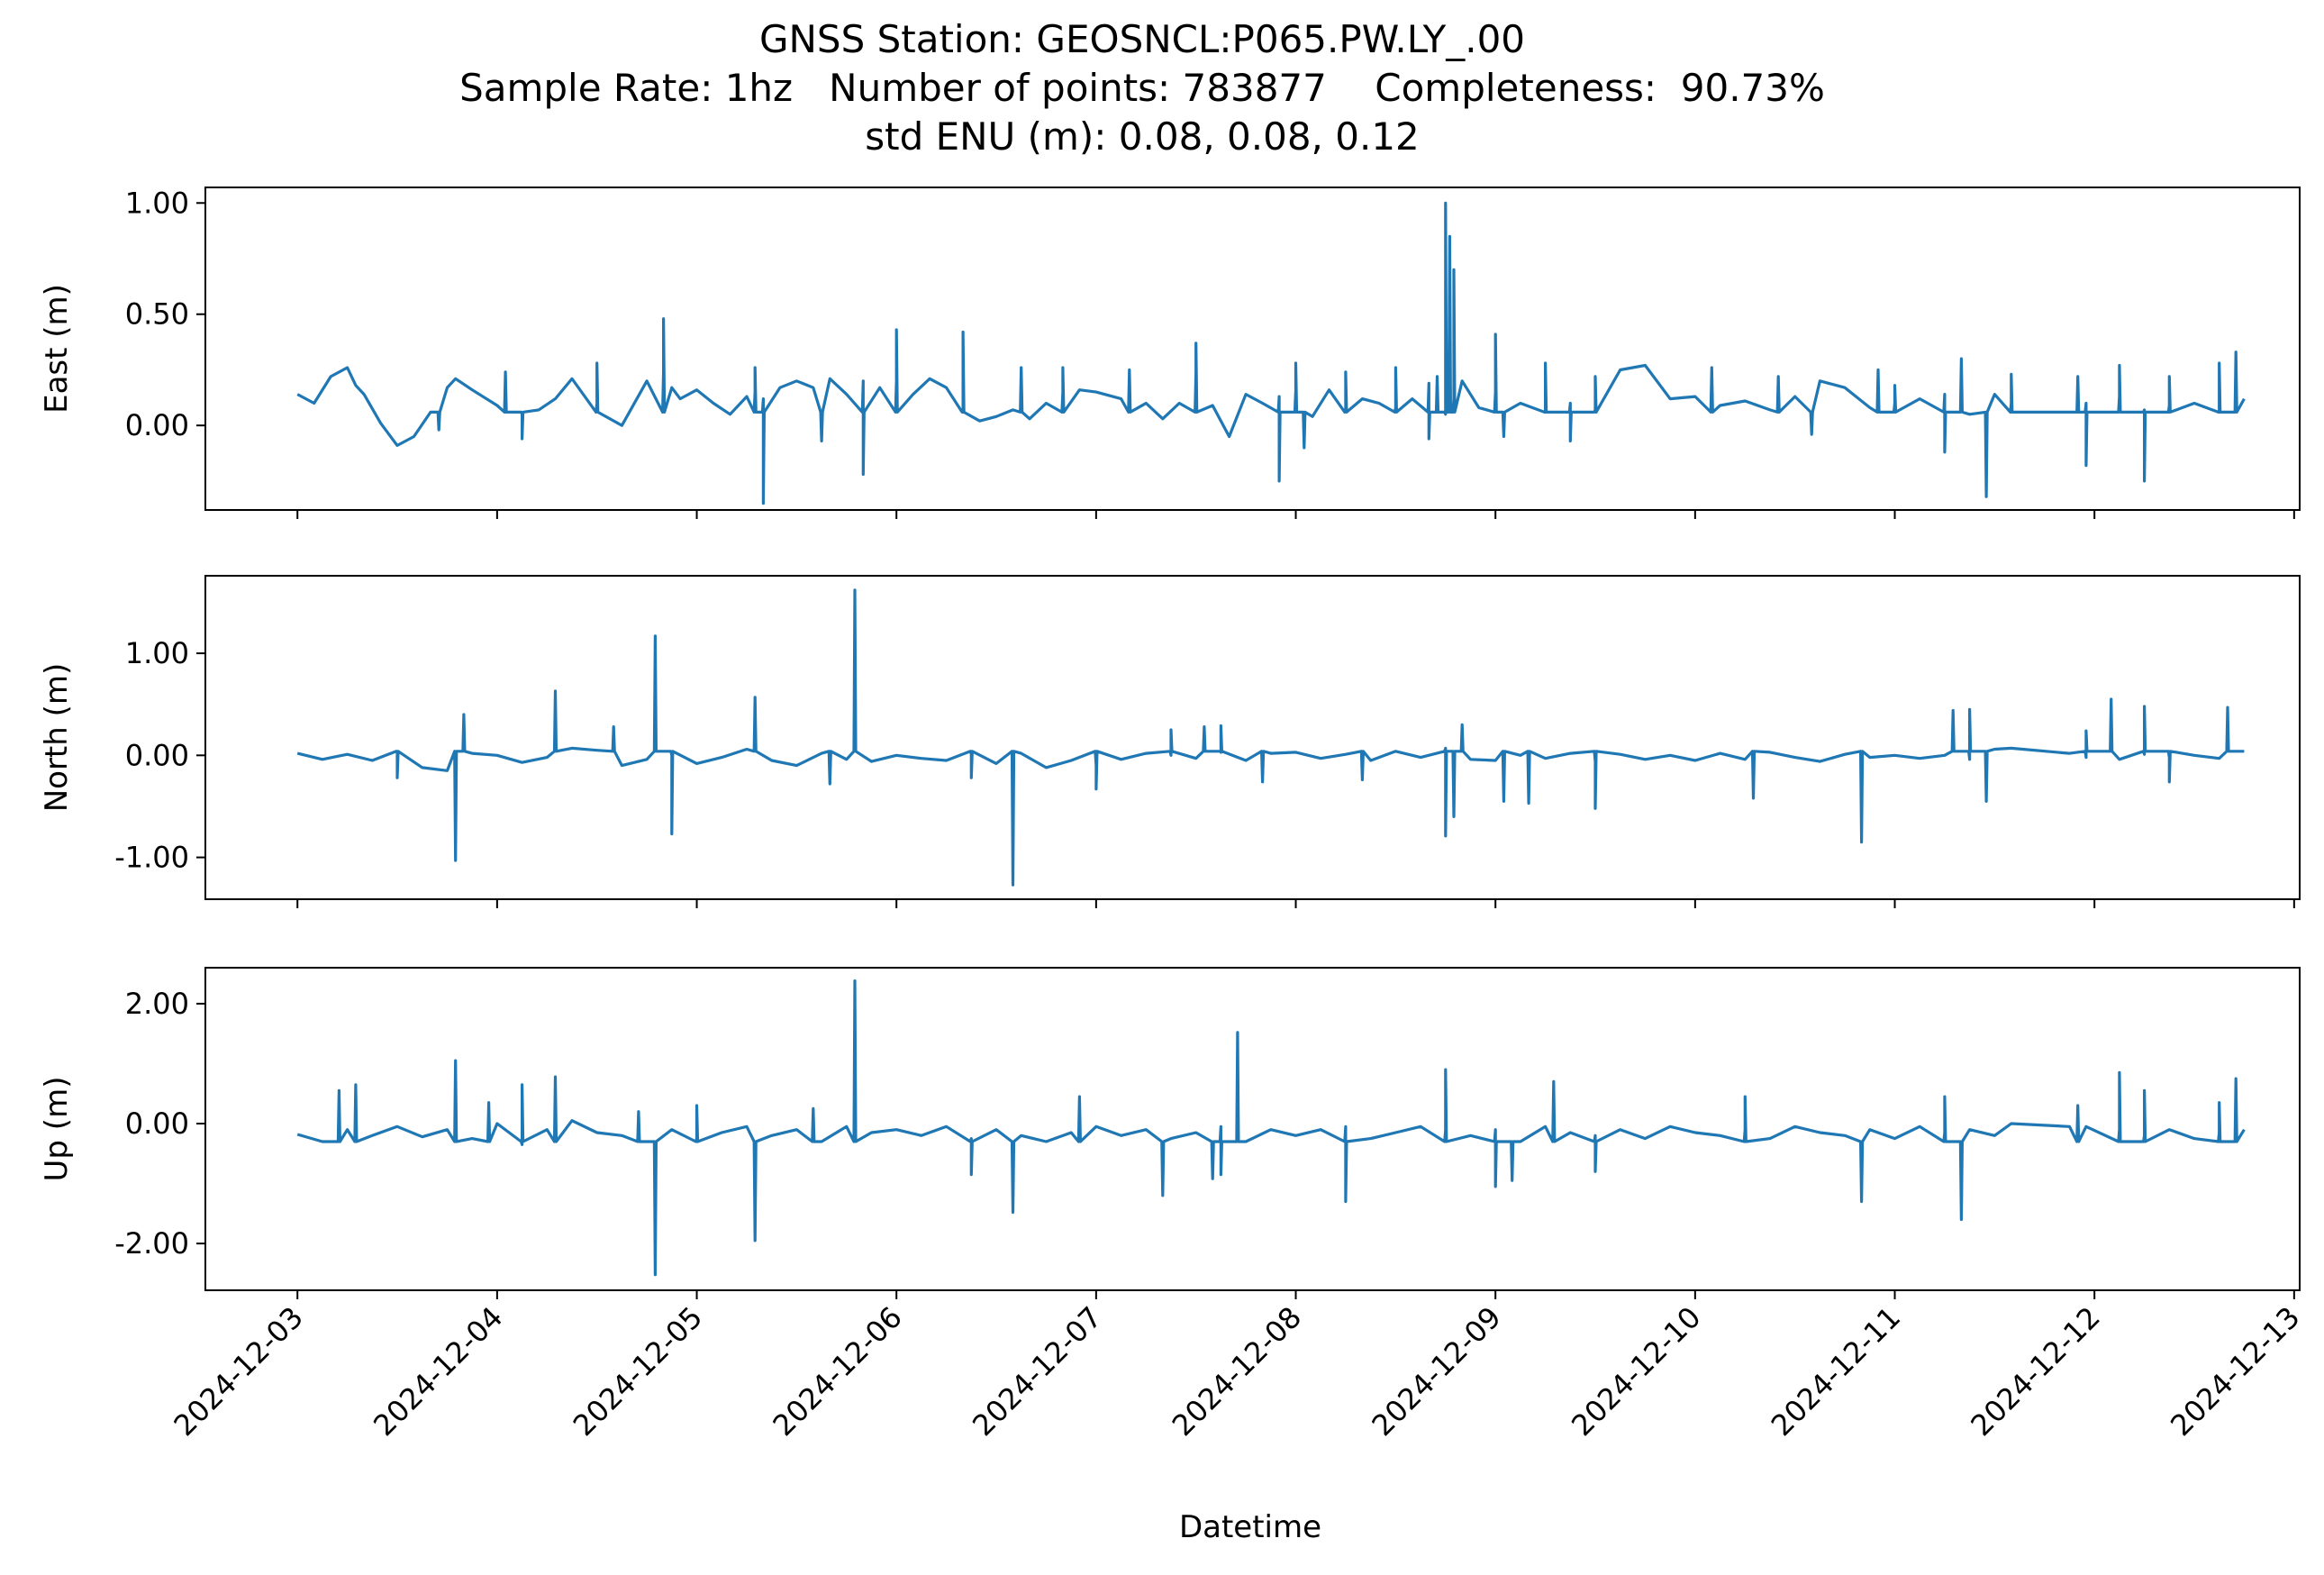 Image resolution: width=2324 pixels, height=1575 pixels. I want to click on up-y-tick-label: 2.00, so click(157, 1004).